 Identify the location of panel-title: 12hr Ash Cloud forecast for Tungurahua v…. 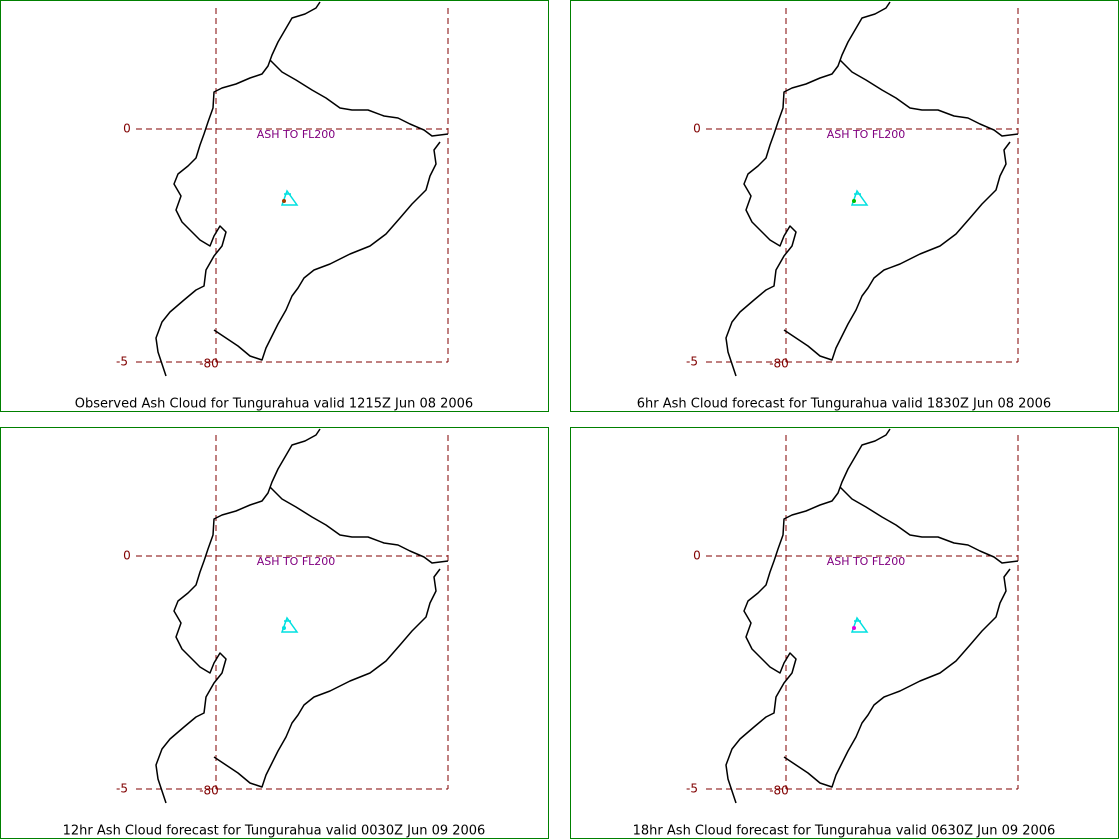
(274, 831).